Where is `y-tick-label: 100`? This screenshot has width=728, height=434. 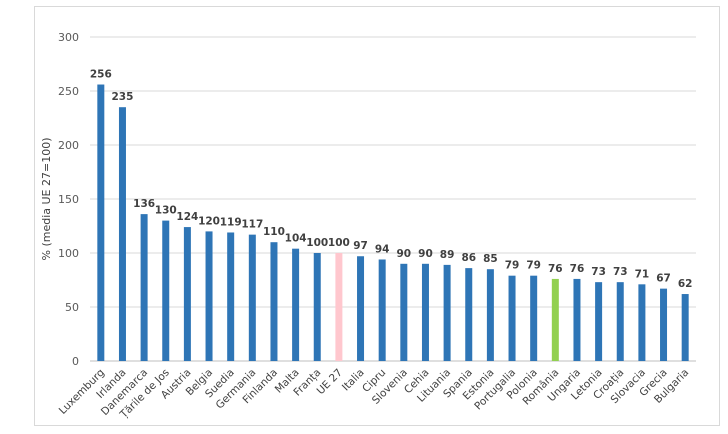 y-tick-label: 100 is located at coordinates (68, 253).